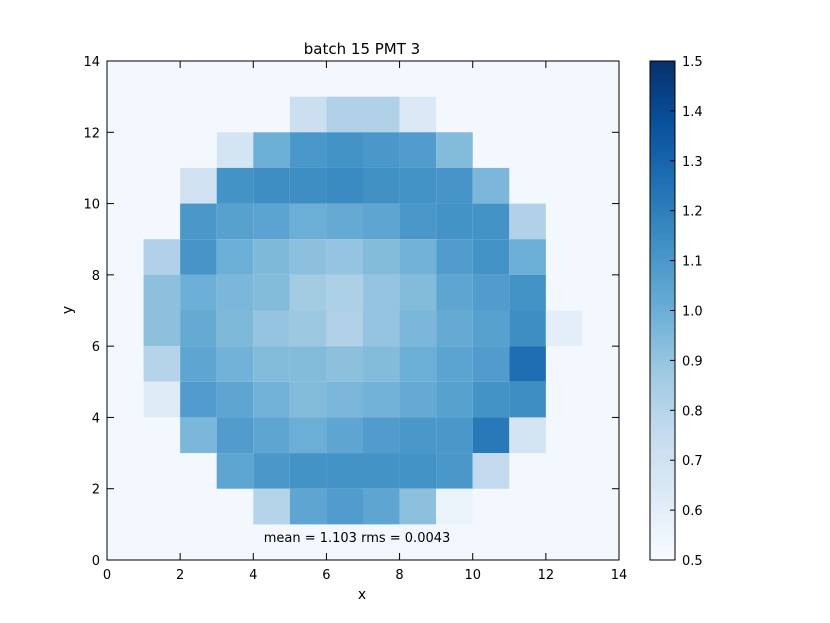 The height and width of the screenshot is (623, 830). Describe the element at coordinates (472, 575) in the screenshot. I see `x-tick-label: 10` at that location.